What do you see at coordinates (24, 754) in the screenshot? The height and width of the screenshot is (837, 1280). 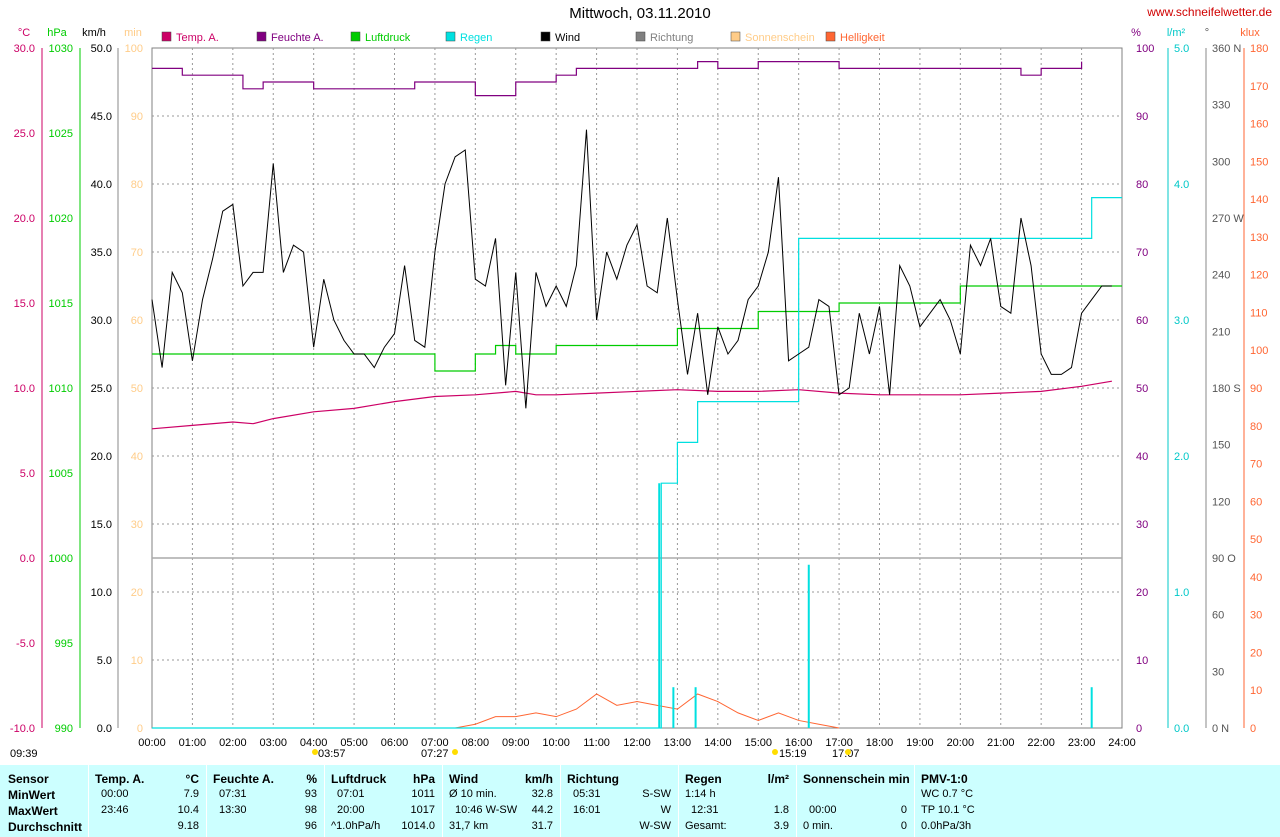 I see `marker-left-time: 09:39` at bounding box center [24, 754].